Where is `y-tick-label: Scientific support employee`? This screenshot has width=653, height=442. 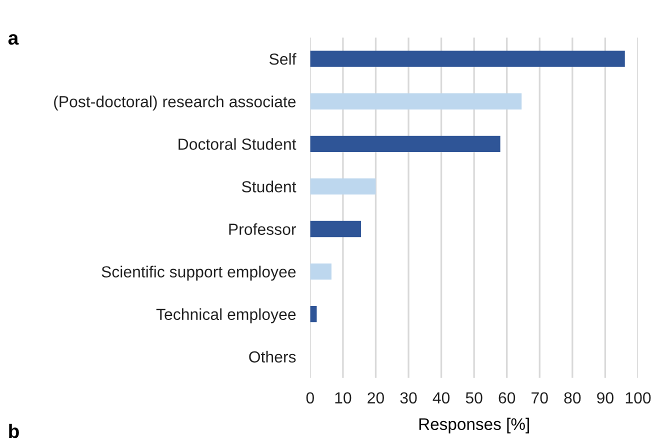
y-tick-label: Scientific support employee is located at coordinates (199, 273).